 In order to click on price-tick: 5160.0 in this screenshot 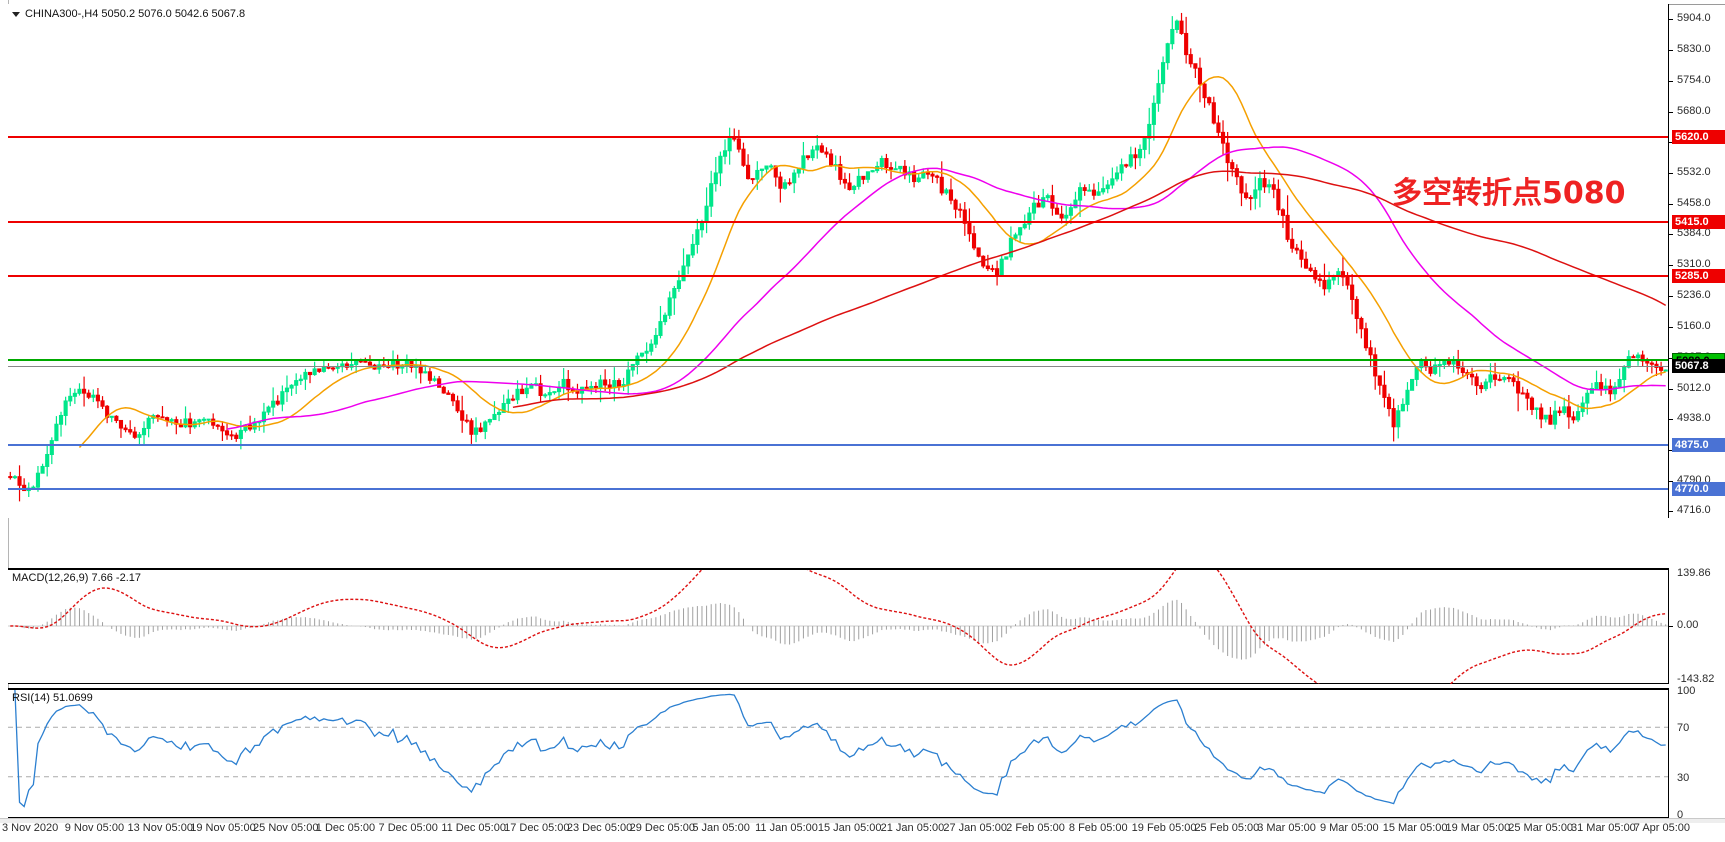, I will do `click(1694, 326)`.